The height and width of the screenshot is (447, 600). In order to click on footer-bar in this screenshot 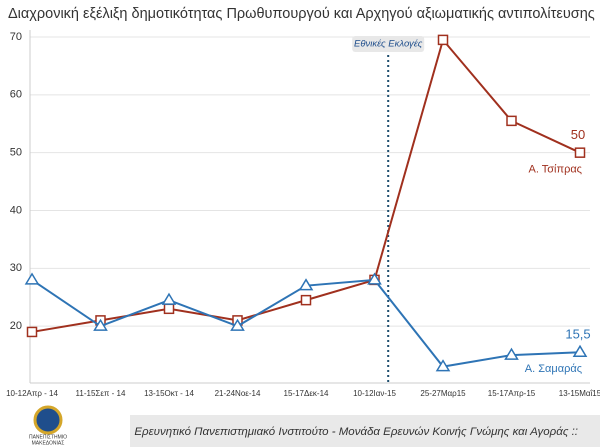, I will do `click(365, 431)`.